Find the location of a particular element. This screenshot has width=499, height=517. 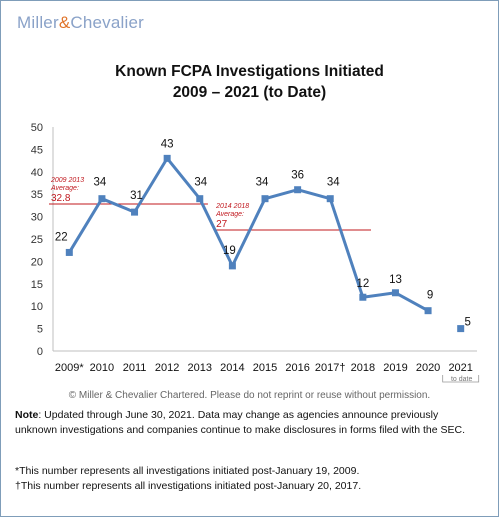

x-tick-label: 2019 is located at coordinates (395, 368).